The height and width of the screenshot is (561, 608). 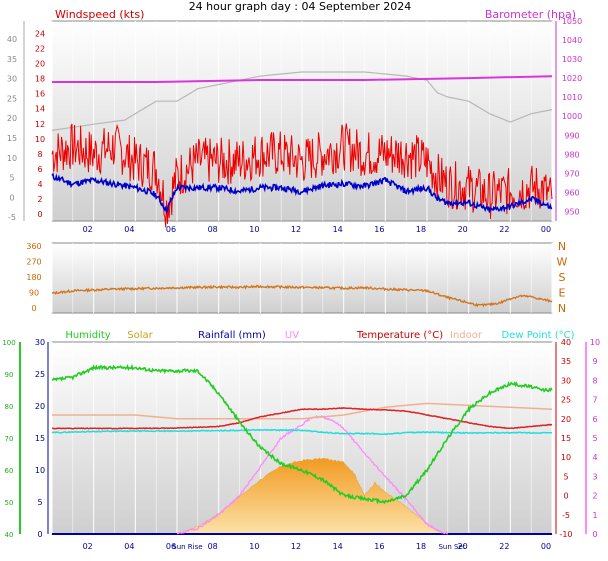 What do you see at coordinates (12, 79) in the screenshot?
I see `wind-outer-tick: 30` at bounding box center [12, 79].